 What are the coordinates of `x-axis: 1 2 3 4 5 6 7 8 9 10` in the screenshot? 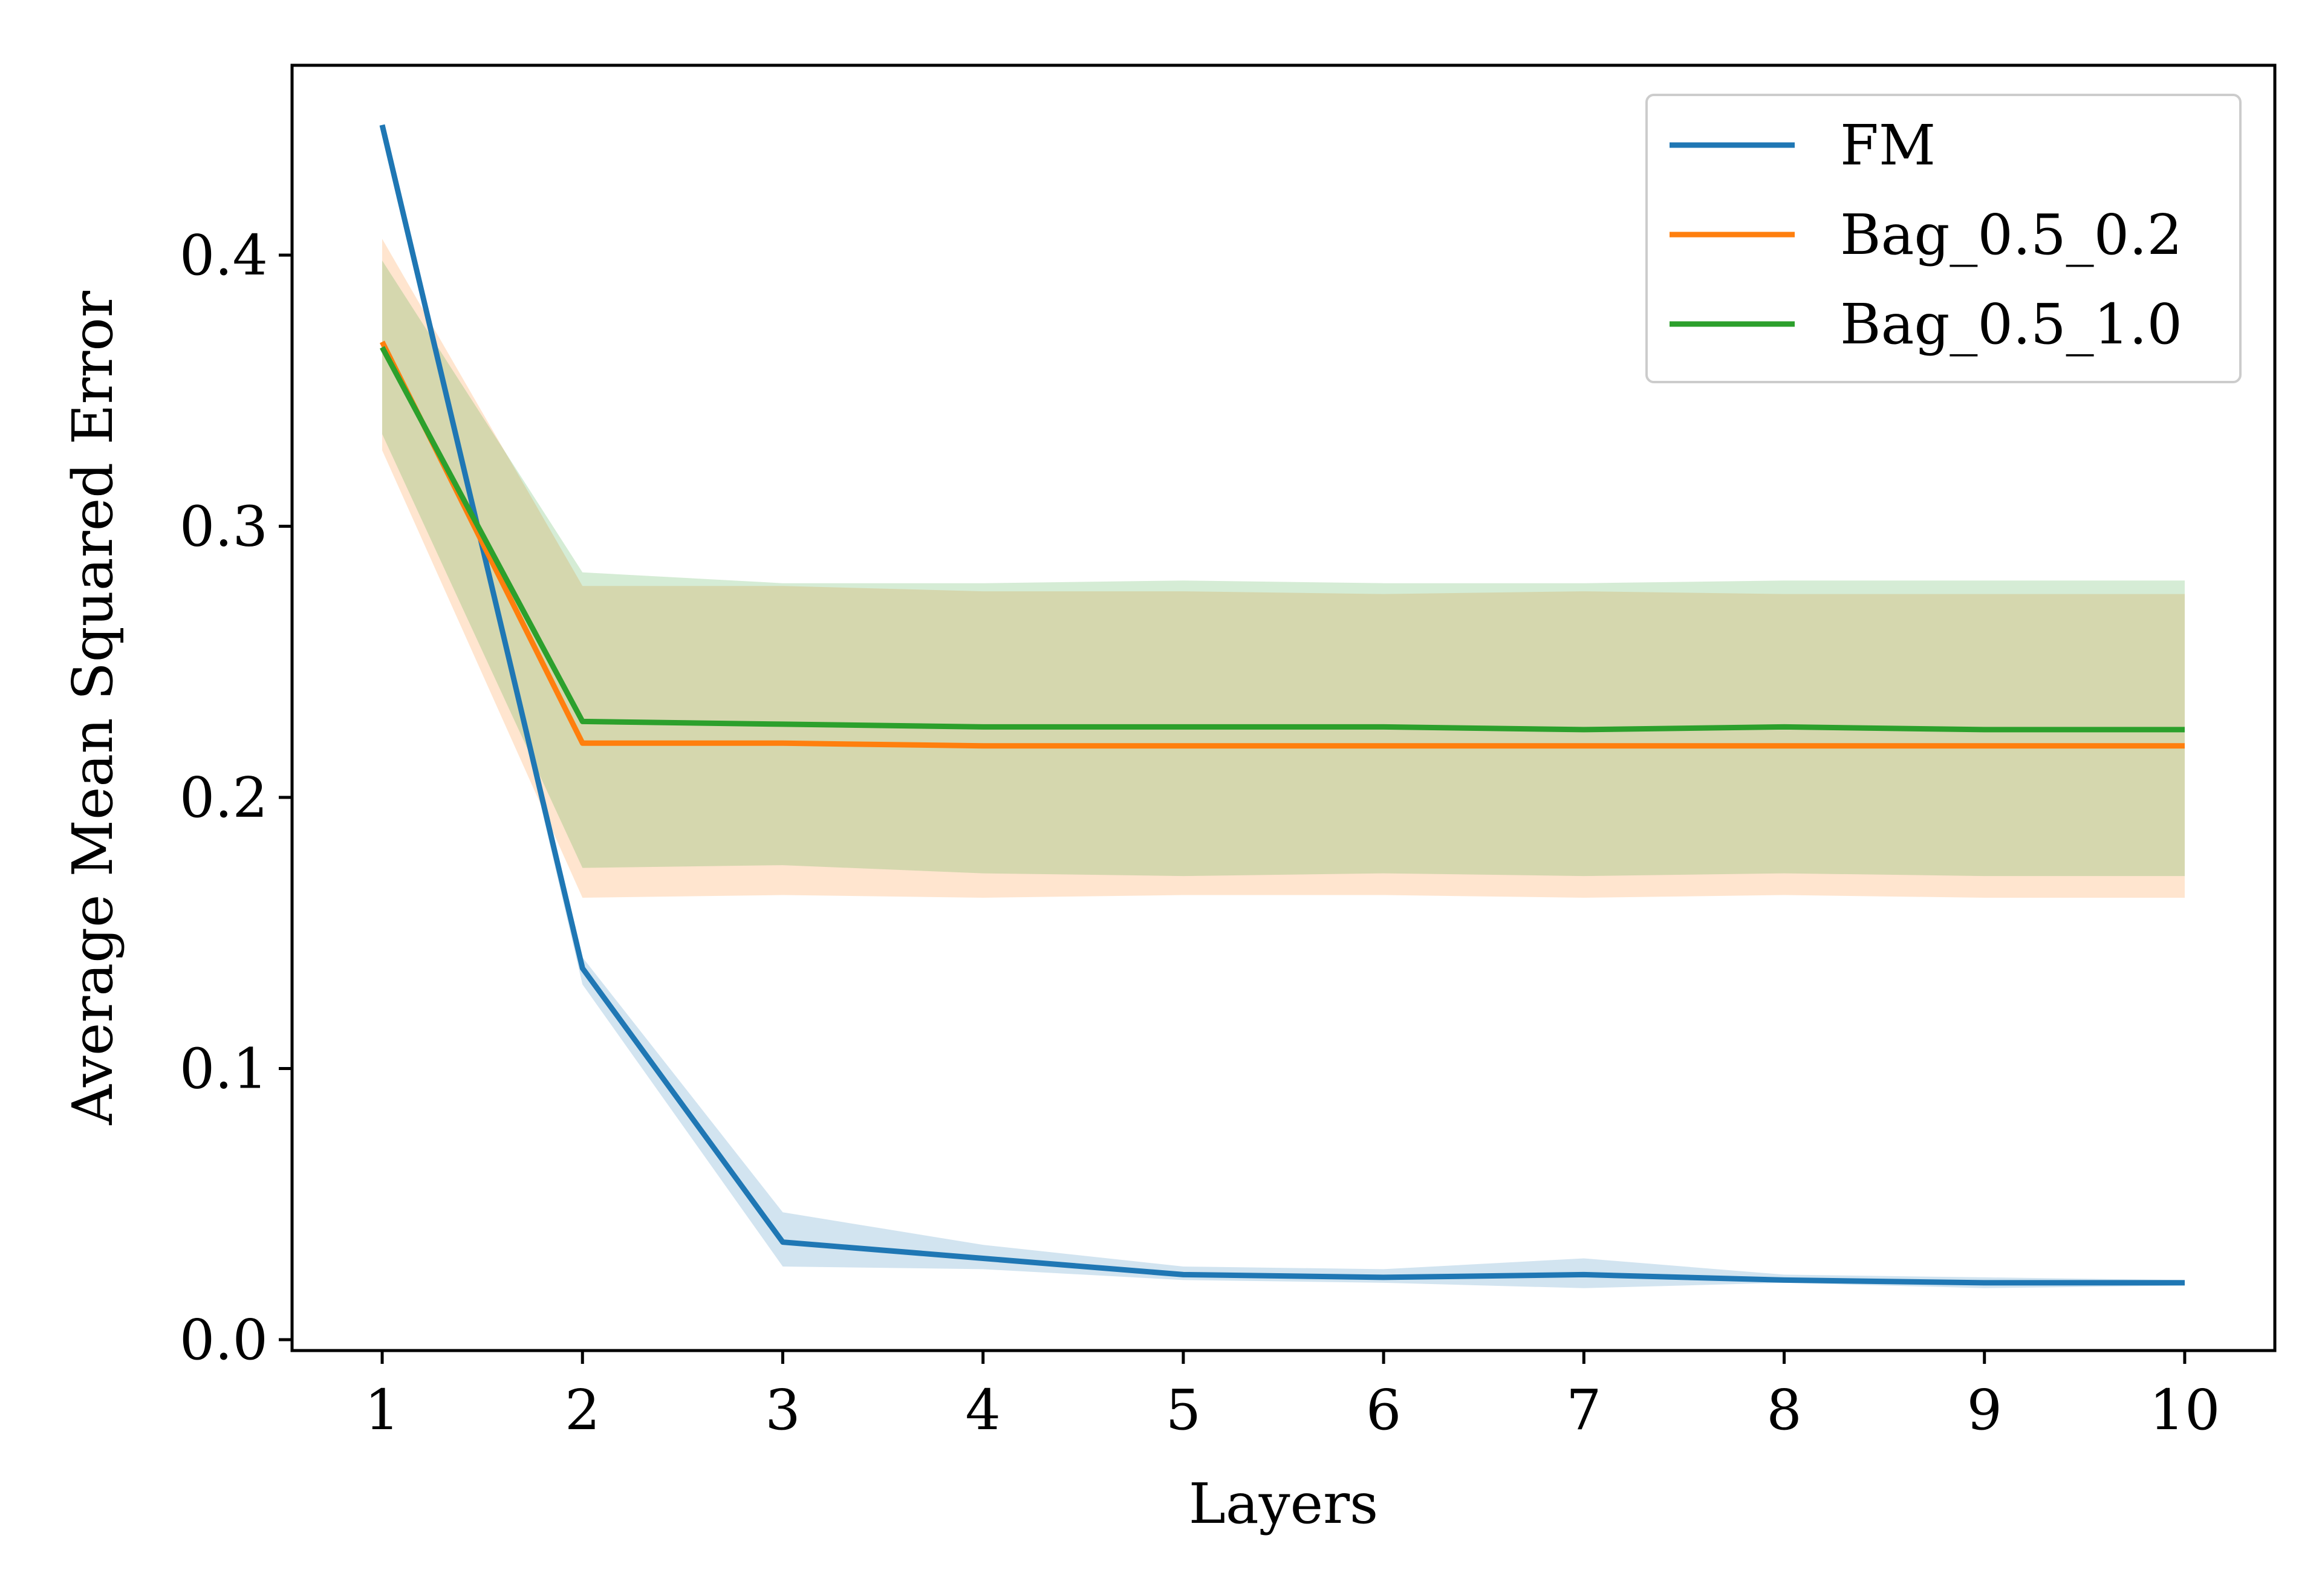 It's located at (1292, 1396).